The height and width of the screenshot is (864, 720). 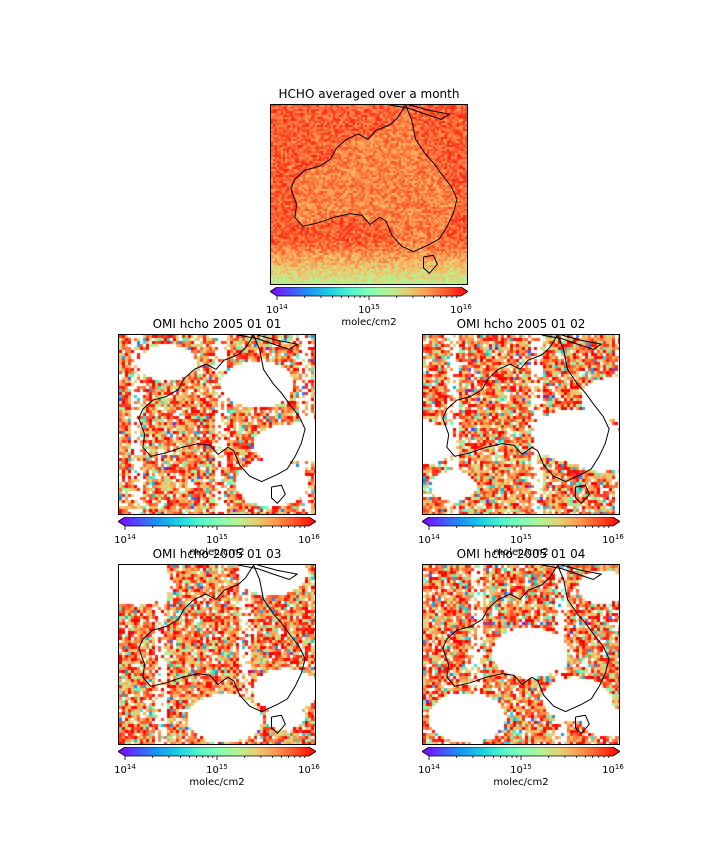 I want to click on panel-title: OMI hcho 2005 01 02, so click(x=521, y=324).